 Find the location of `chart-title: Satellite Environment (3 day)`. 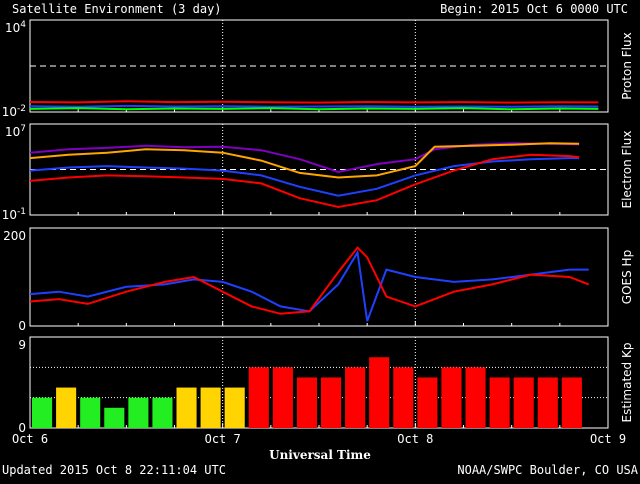

chart-title: Satellite Environment (3 day) is located at coordinates (117, 9).